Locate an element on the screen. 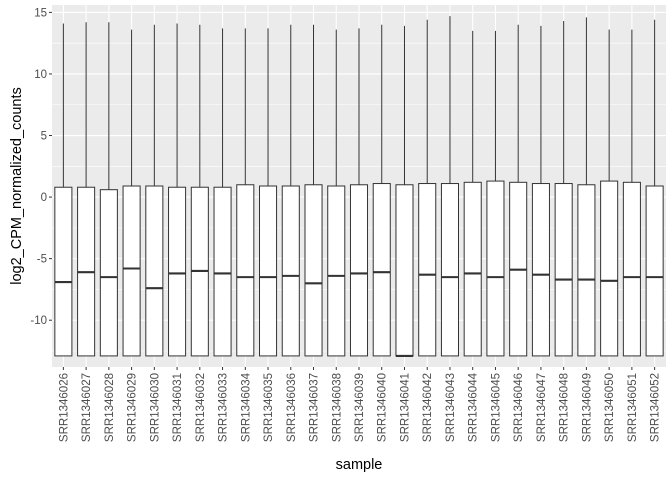 Image resolution: width=672 pixels, height=480 pixels. box-SRR1346026 is located at coordinates (63, 190).